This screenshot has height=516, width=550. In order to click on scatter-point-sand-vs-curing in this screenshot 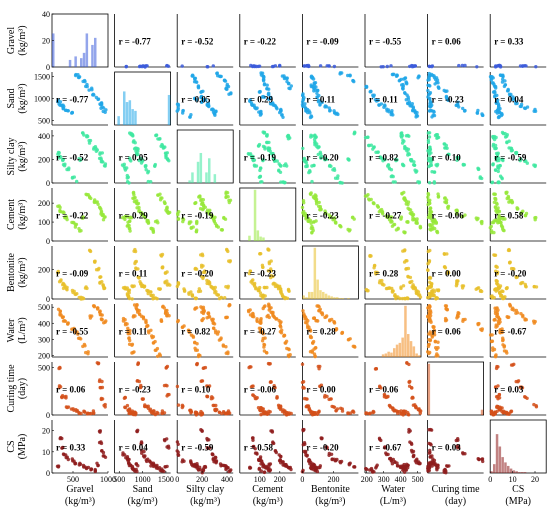, I will do `click(435, 79)`.